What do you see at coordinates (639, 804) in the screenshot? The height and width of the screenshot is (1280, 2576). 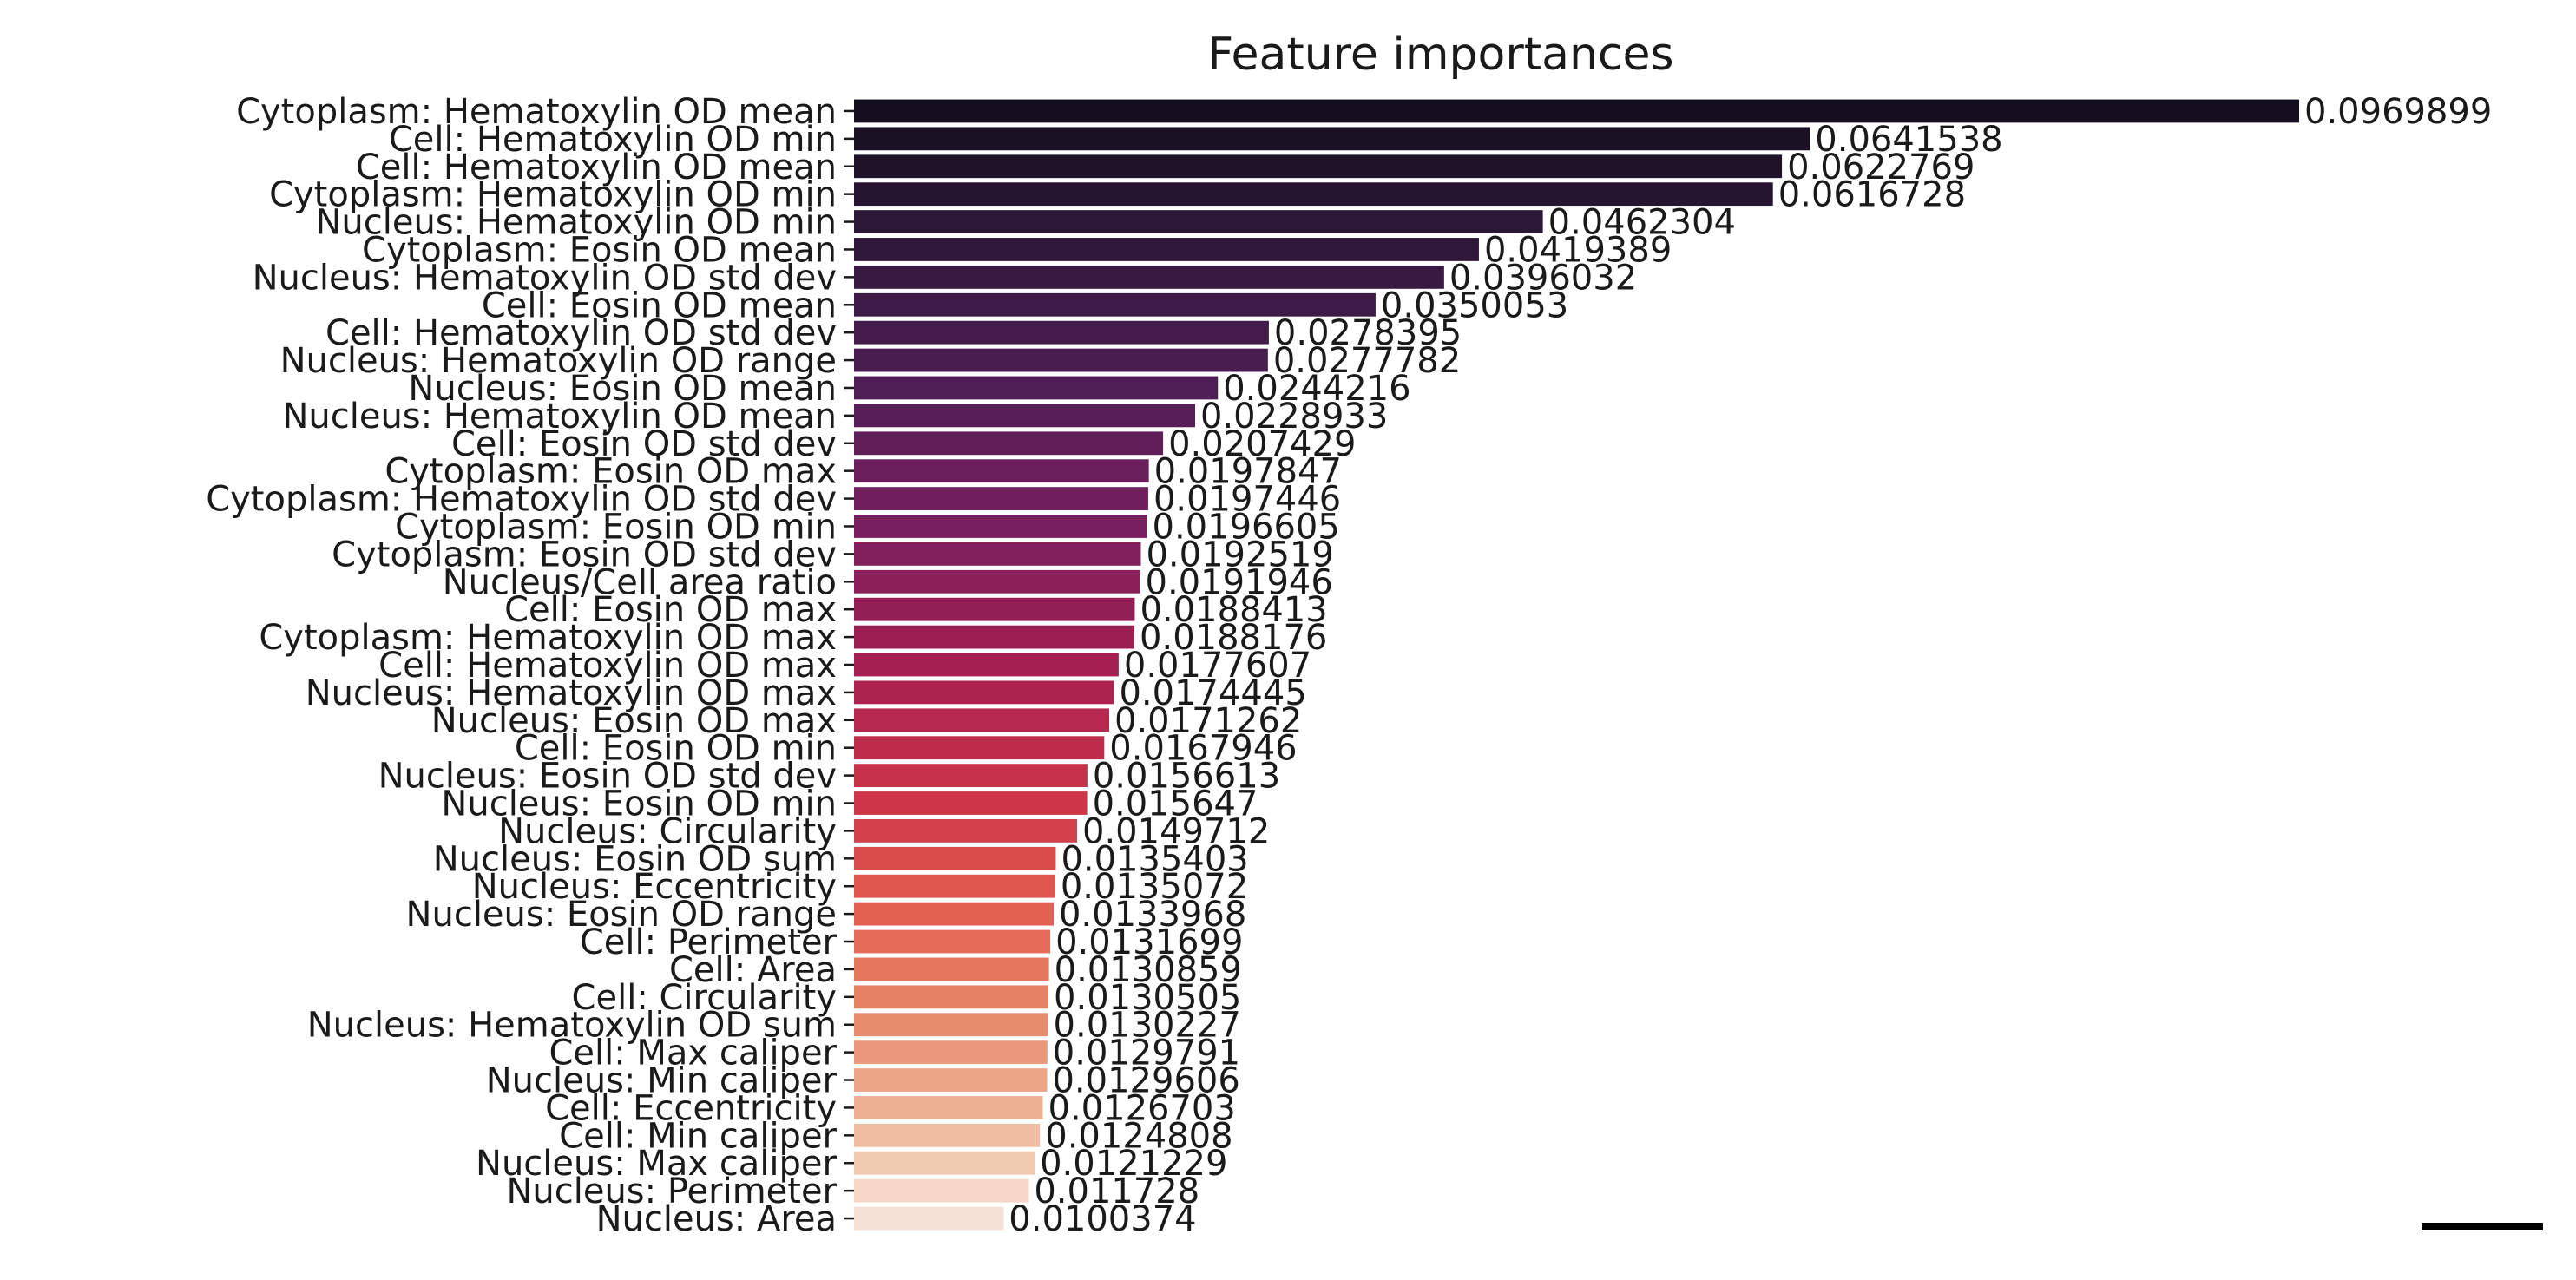 I see `y-tick-label: Nucleus: Eosin OD min` at bounding box center [639, 804].